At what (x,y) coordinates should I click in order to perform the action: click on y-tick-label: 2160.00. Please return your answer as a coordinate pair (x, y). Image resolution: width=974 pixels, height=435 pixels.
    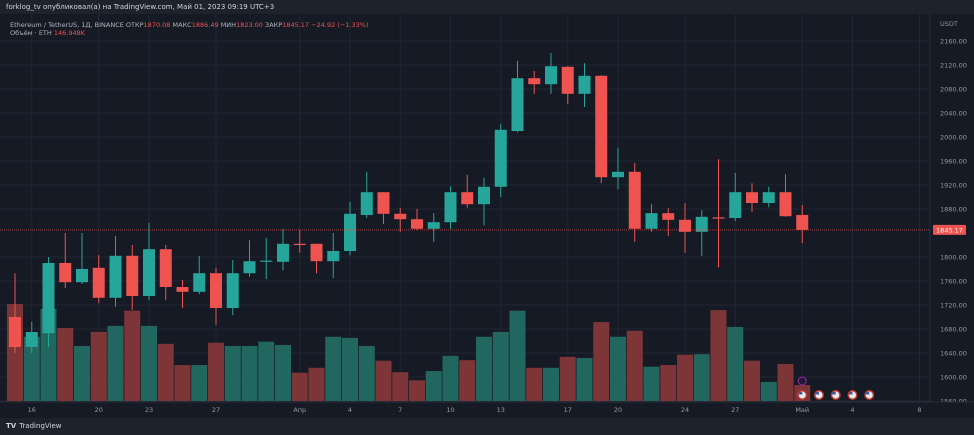
    Looking at the image, I should click on (953, 42).